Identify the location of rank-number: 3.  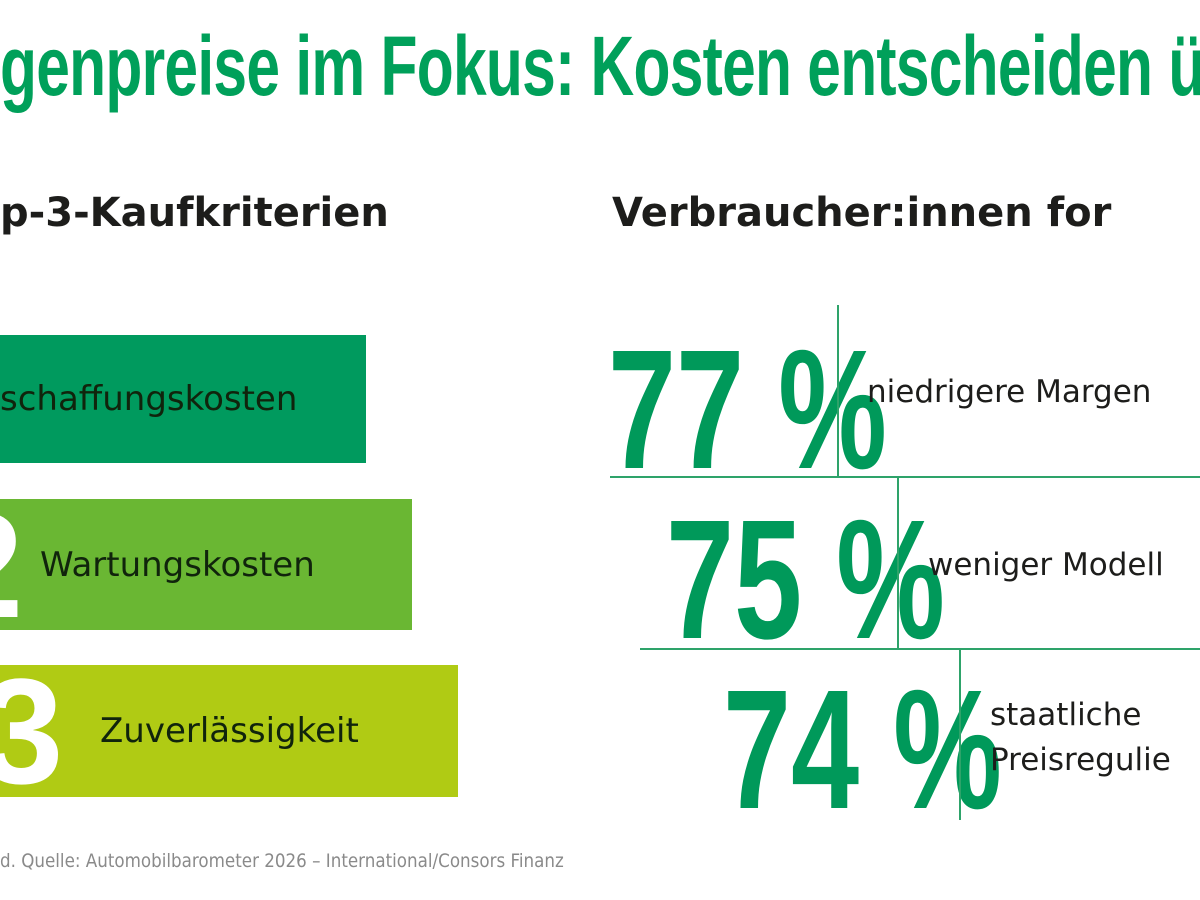
(32, 731).